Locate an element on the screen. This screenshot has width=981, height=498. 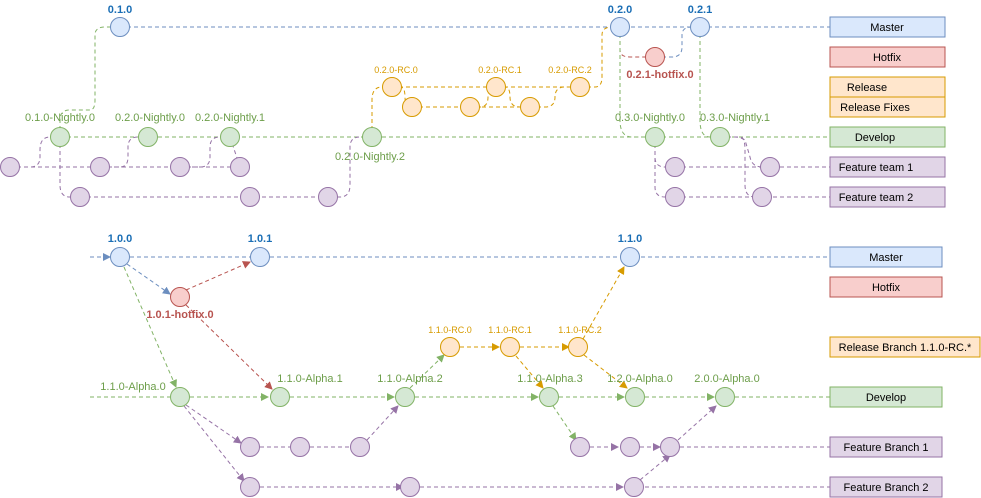
bottom-tag-alpha: 1.1.0-Alpha.1 is located at coordinates (309, 379).